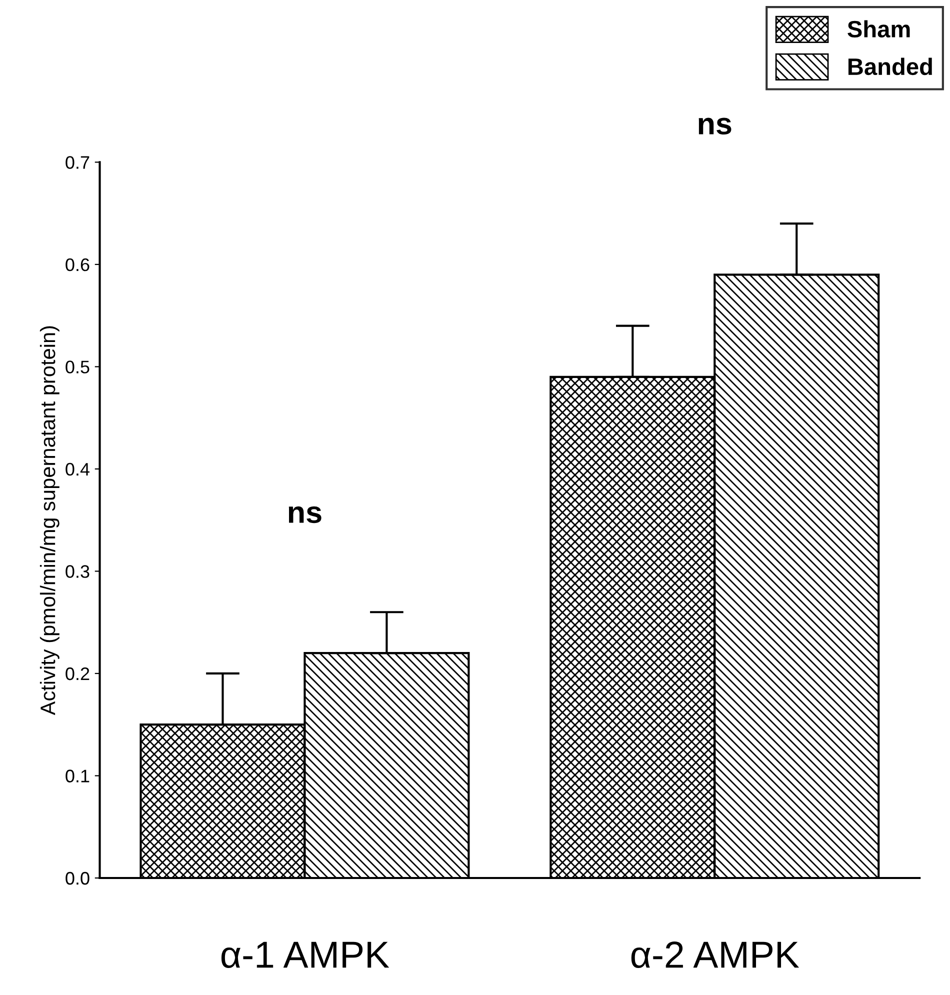 This screenshot has height=995, width=950. I want to click on legend-label: Sham, so click(879, 29).